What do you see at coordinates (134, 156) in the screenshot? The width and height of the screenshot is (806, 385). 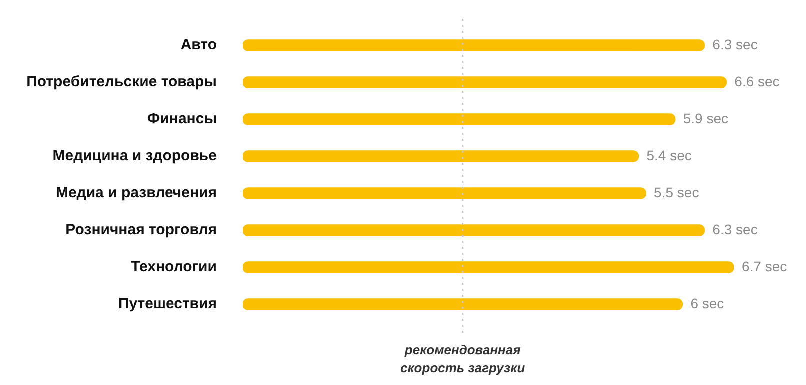 I see `y-tick-label: Медицина и здоровье` at bounding box center [134, 156].